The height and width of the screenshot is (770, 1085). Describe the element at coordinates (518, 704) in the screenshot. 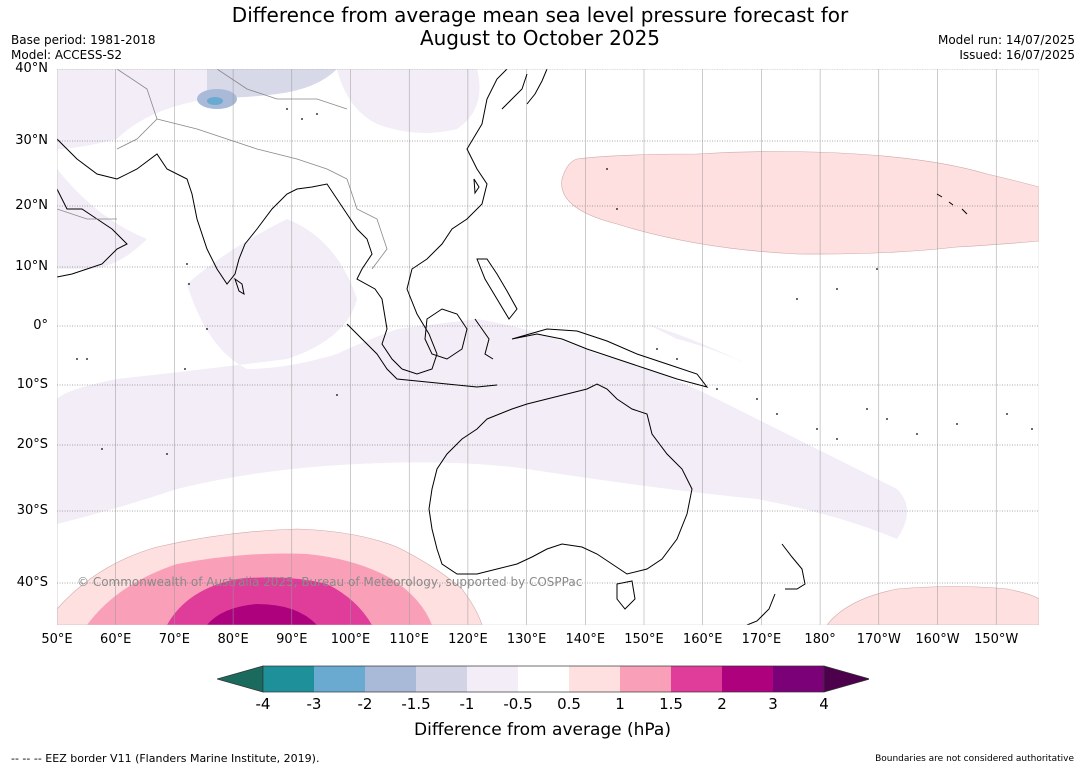

I see `colorbar-tick-label: -0.5` at that location.